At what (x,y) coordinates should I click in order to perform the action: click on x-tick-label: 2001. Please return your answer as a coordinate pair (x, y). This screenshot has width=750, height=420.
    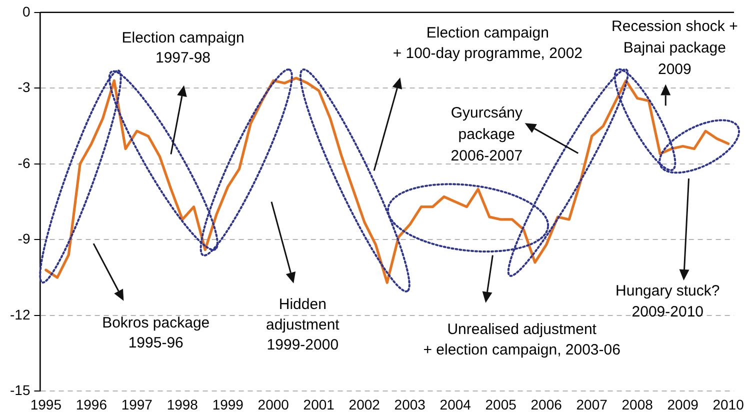
    Looking at the image, I should click on (319, 404).